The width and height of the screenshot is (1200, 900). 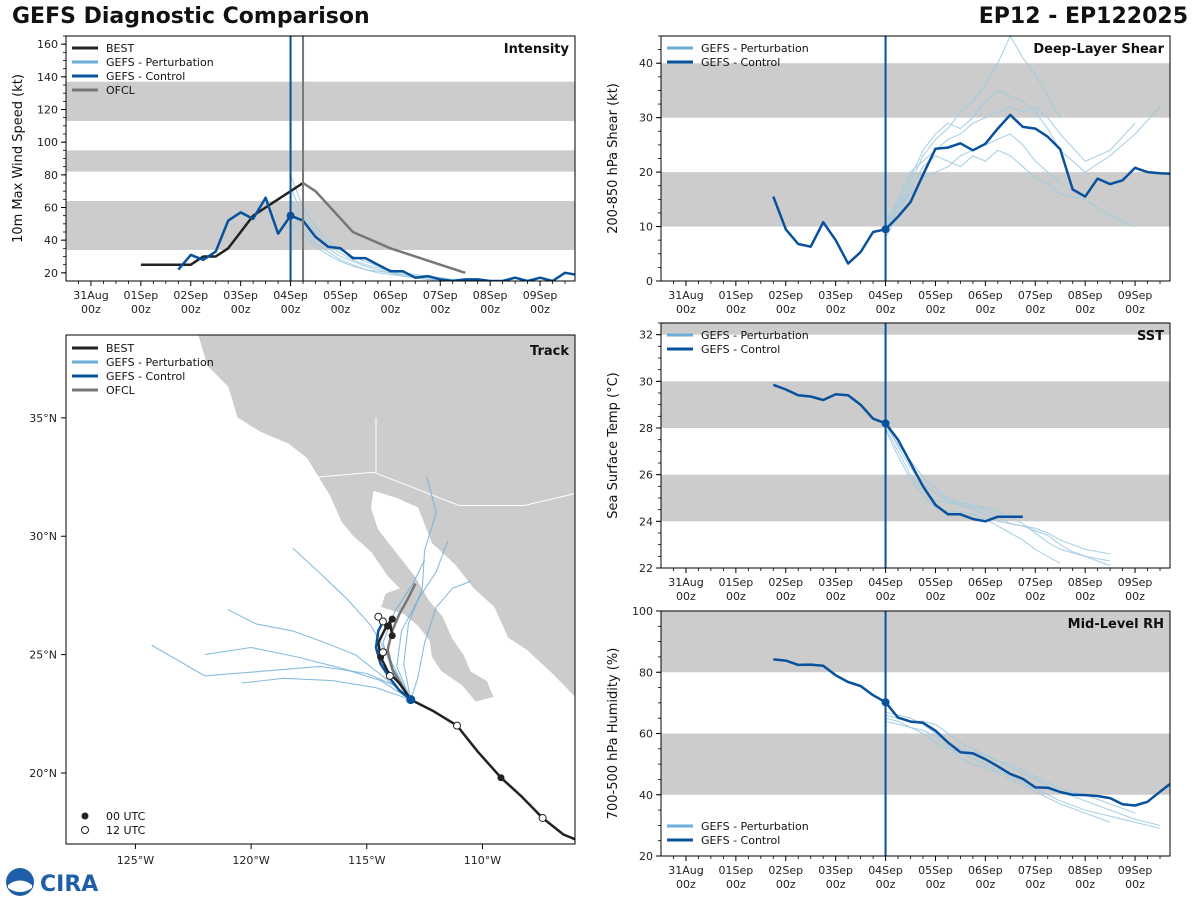 What do you see at coordinates (43, 418) in the screenshot?
I see `lat-tick-label: 35°N` at bounding box center [43, 418].